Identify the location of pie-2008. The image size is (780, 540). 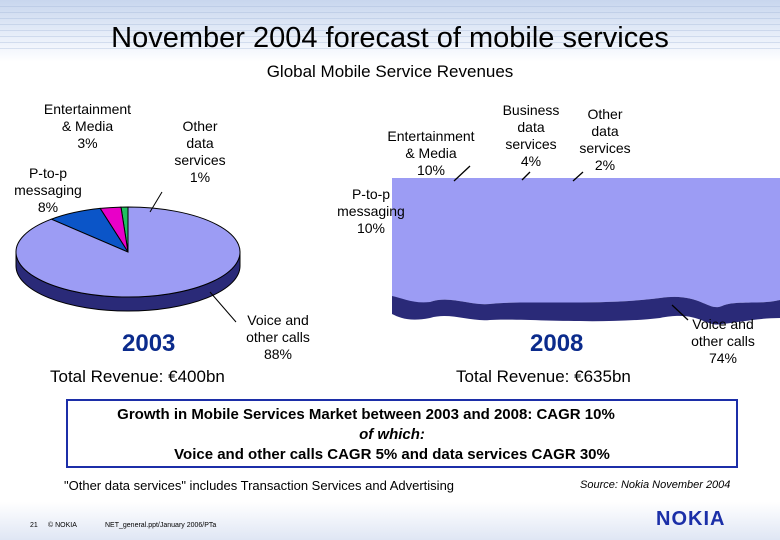
(586, 251).